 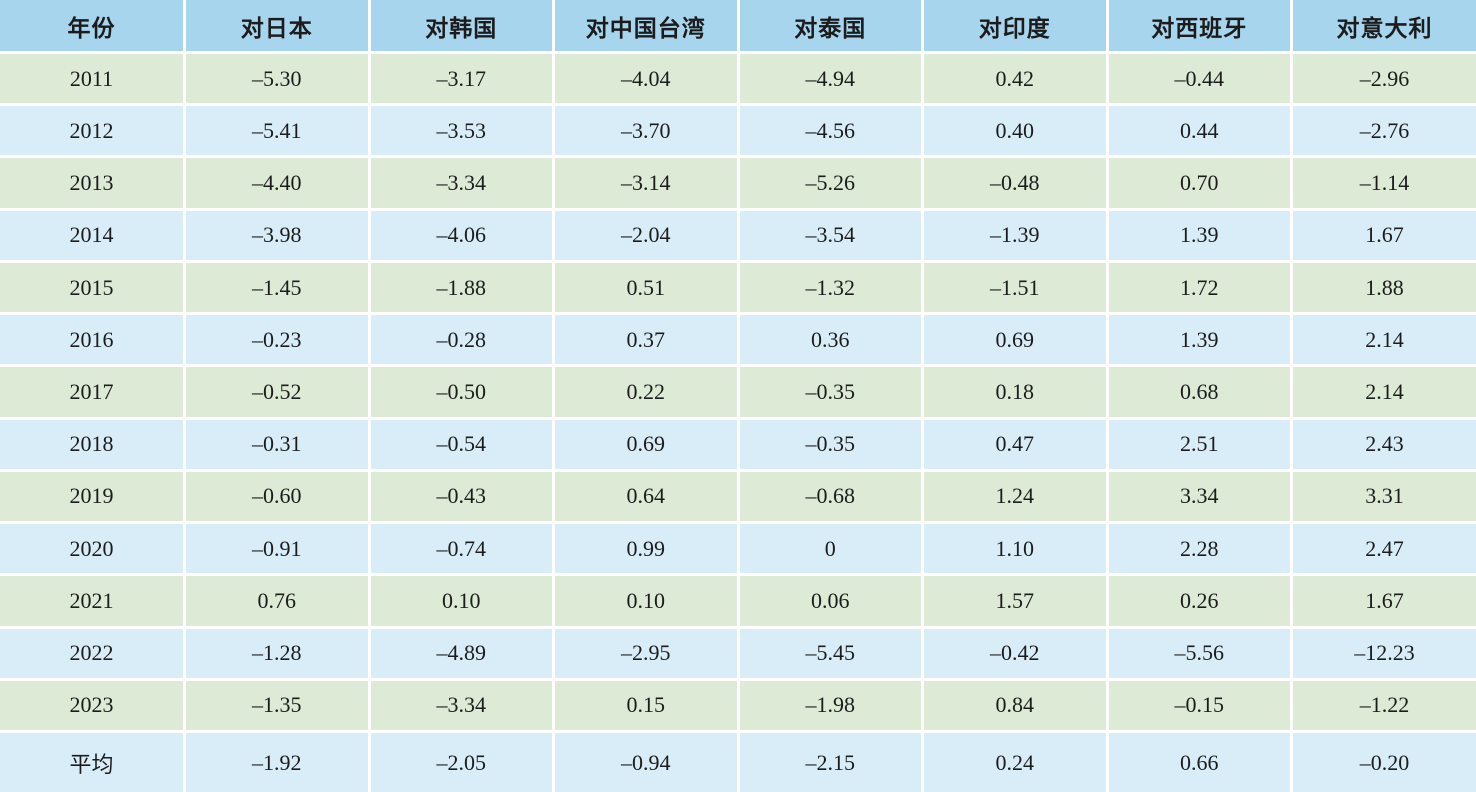 What do you see at coordinates (1015, 705) in the screenshot?
I see `value-cell: 0.84` at bounding box center [1015, 705].